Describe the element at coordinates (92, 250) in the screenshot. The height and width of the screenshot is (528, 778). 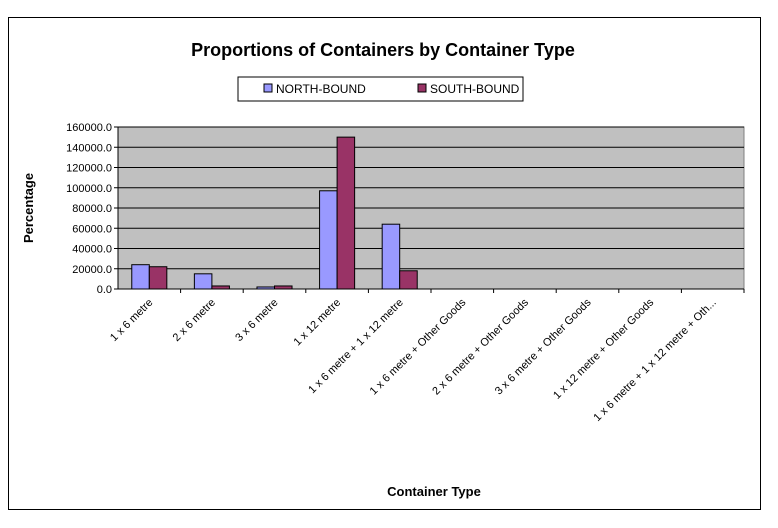
I see `y-tick-label: 40000.0` at that location.